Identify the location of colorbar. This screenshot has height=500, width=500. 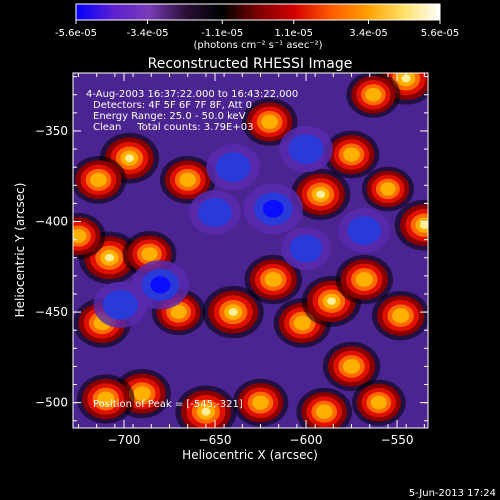
(258, 12).